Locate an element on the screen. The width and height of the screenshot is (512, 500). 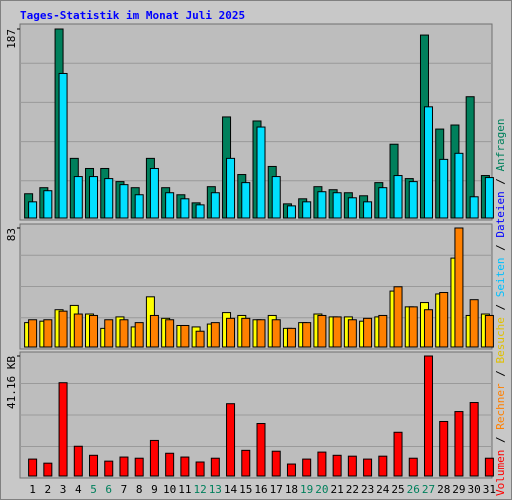
x-tick-label: 31 is located at coordinates (489, 489).